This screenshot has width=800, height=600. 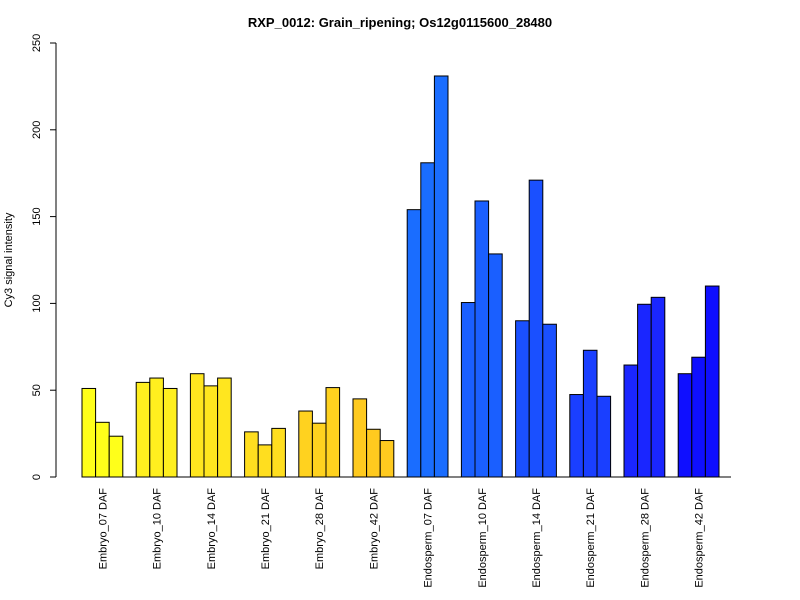 What do you see at coordinates (37, 130) in the screenshot?
I see `y-tick-label: 200` at bounding box center [37, 130].